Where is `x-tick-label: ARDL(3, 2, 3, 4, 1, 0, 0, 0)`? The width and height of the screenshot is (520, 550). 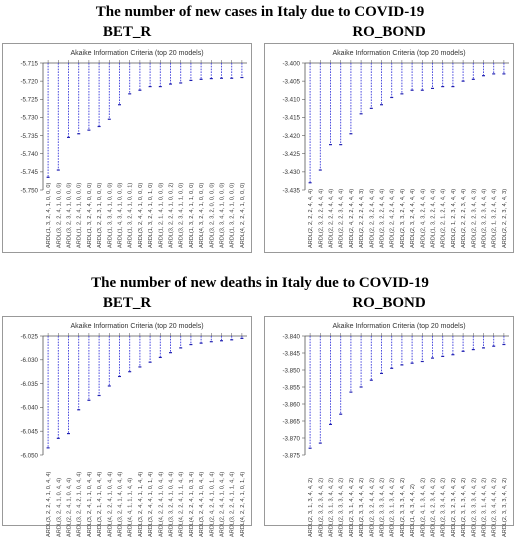 x-tick-label: ARDL(3, 2, 3, 4, 1, 0, 0, 0) is located at coordinates (70, 215).